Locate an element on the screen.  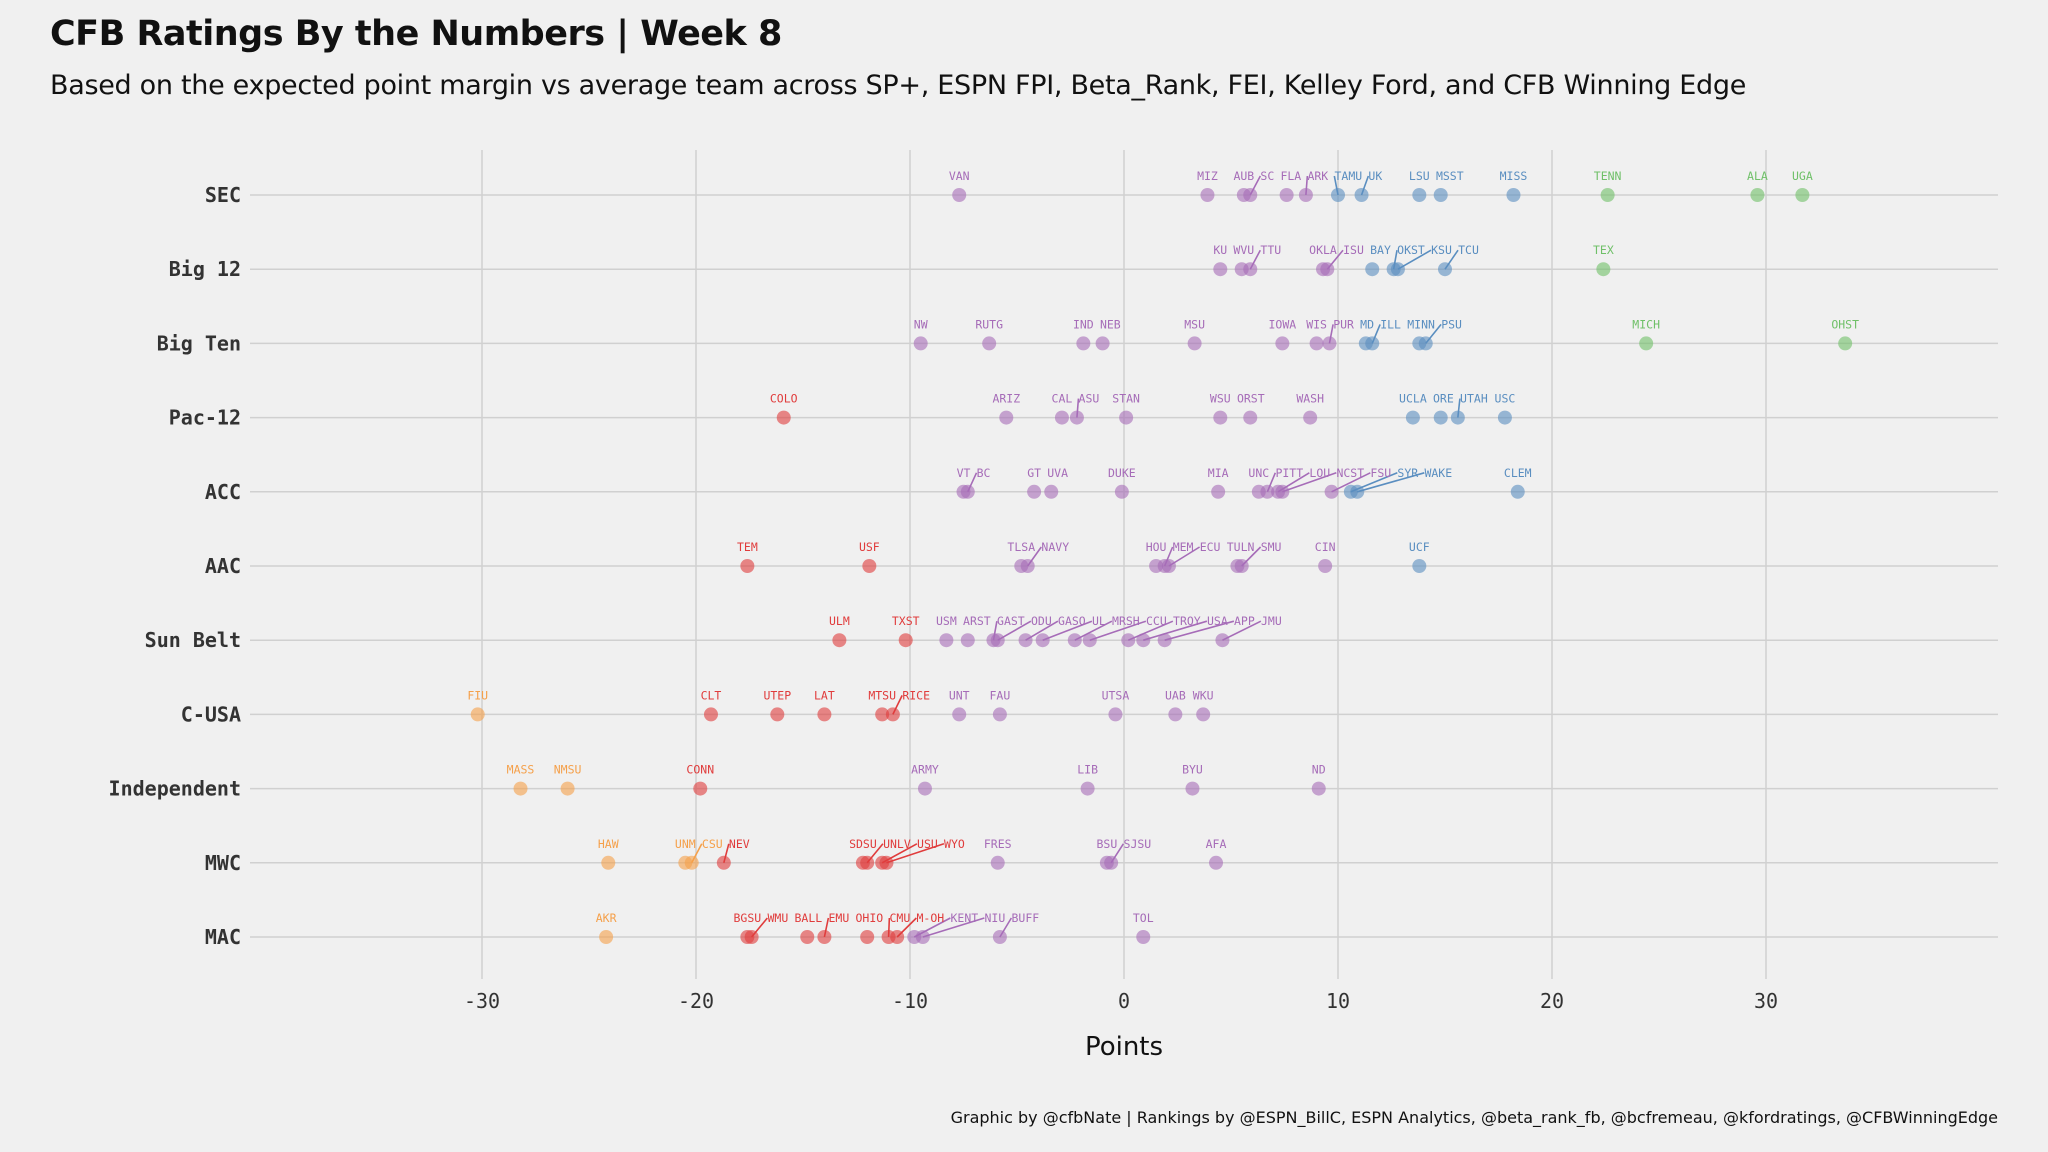
x-tick-label: 20 is located at coordinates (1552, 1001).